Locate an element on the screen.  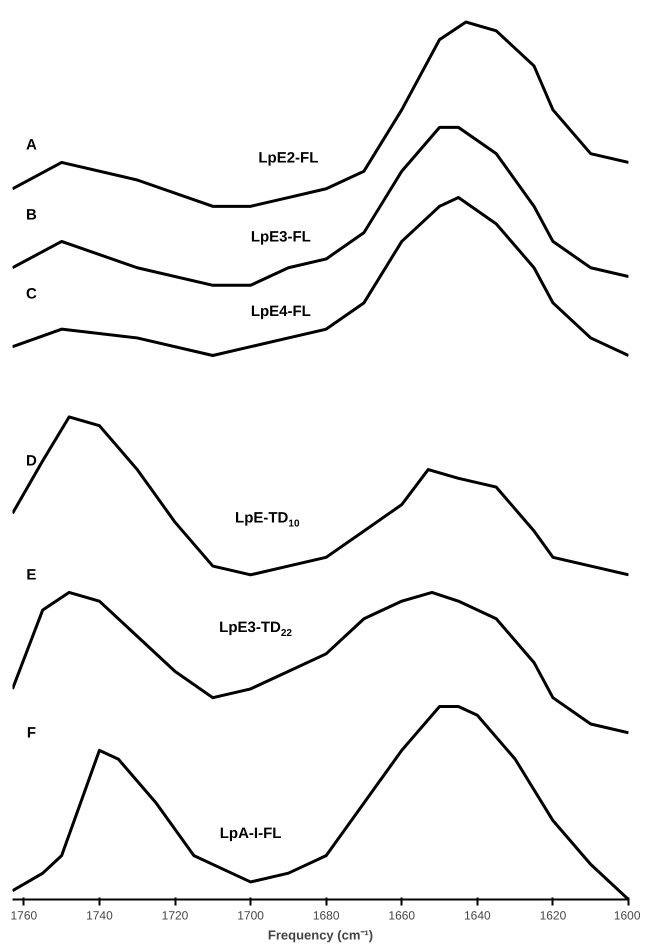
series-label: LpE3-FL is located at coordinates (280, 237).